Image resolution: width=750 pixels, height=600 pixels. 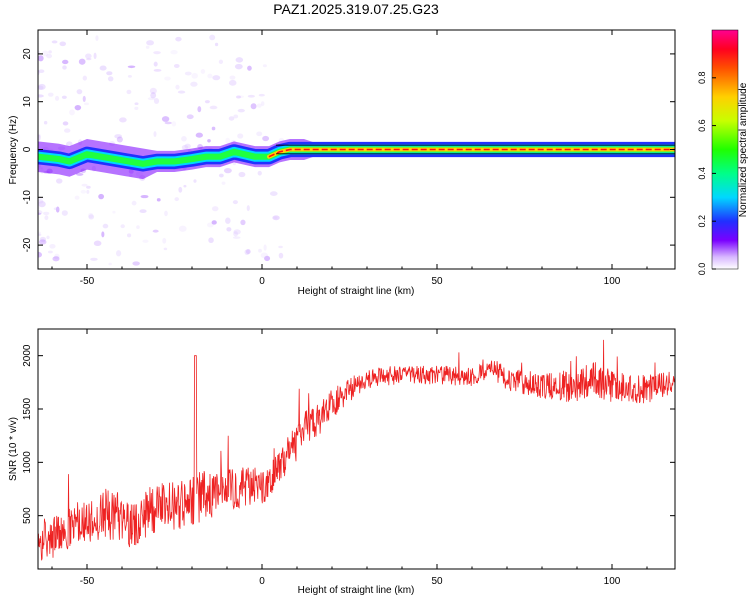 What do you see at coordinates (87, 281) in the screenshot?
I see `spectrogram-x-tick-label: -50` at bounding box center [87, 281].